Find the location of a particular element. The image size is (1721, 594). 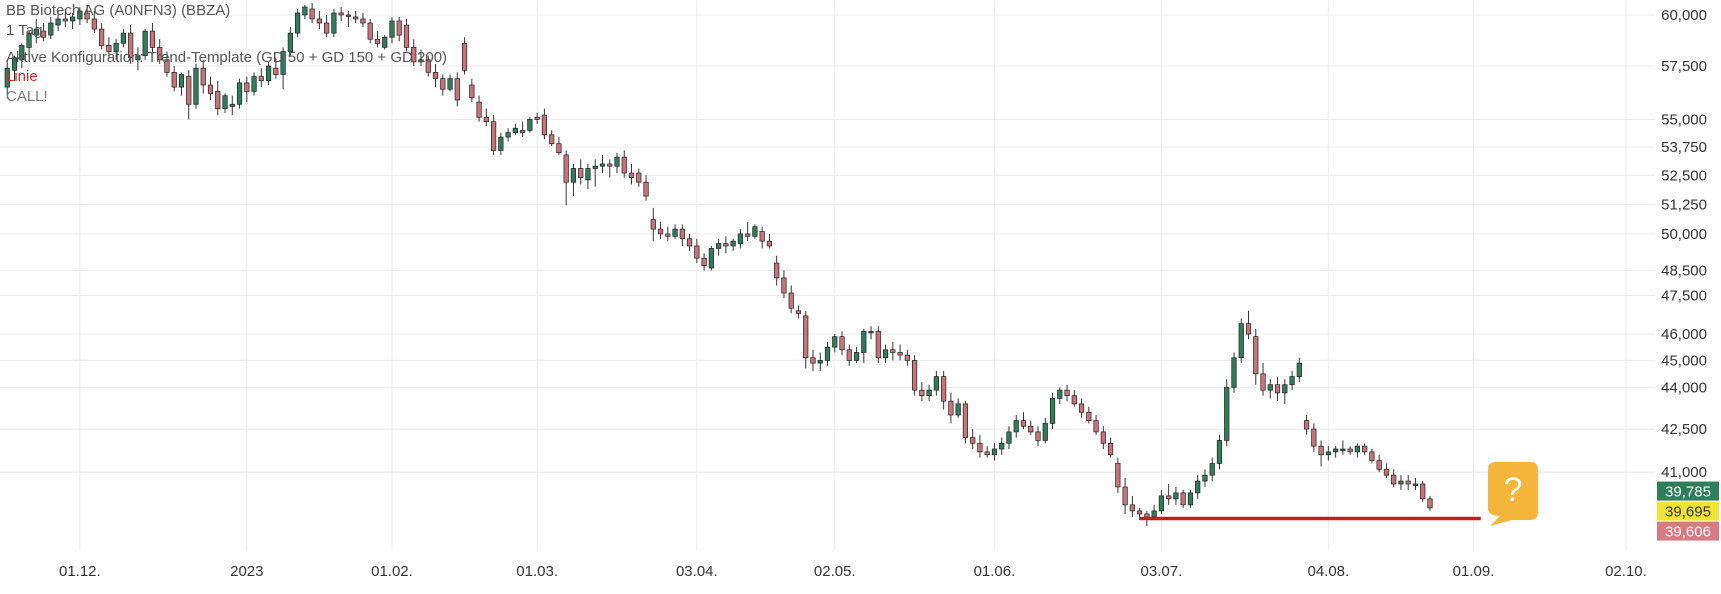

x-tick-label: 03.07. is located at coordinates (1162, 571).